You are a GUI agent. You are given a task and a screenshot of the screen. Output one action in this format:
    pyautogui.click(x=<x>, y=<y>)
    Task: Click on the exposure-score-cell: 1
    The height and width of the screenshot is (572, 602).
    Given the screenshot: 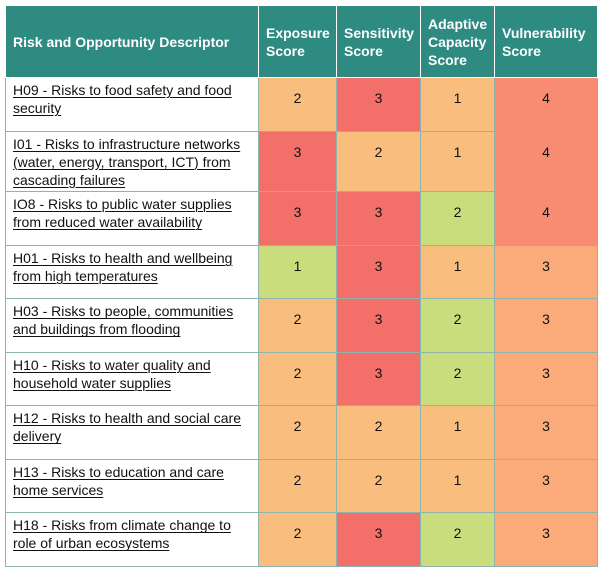 What is the action you would take?
    pyautogui.click(x=297, y=272)
    